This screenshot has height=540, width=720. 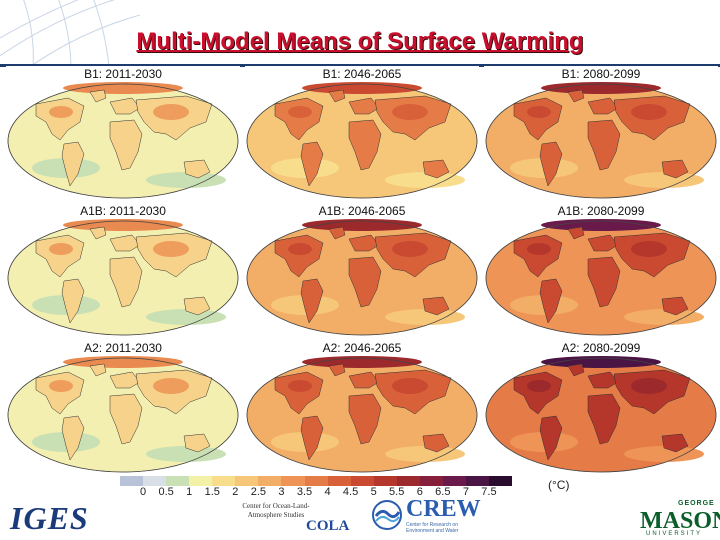 What do you see at coordinates (258, 492) in the screenshot?
I see `colorbar-tick-label: 2.5` at bounding box center [258, 492].